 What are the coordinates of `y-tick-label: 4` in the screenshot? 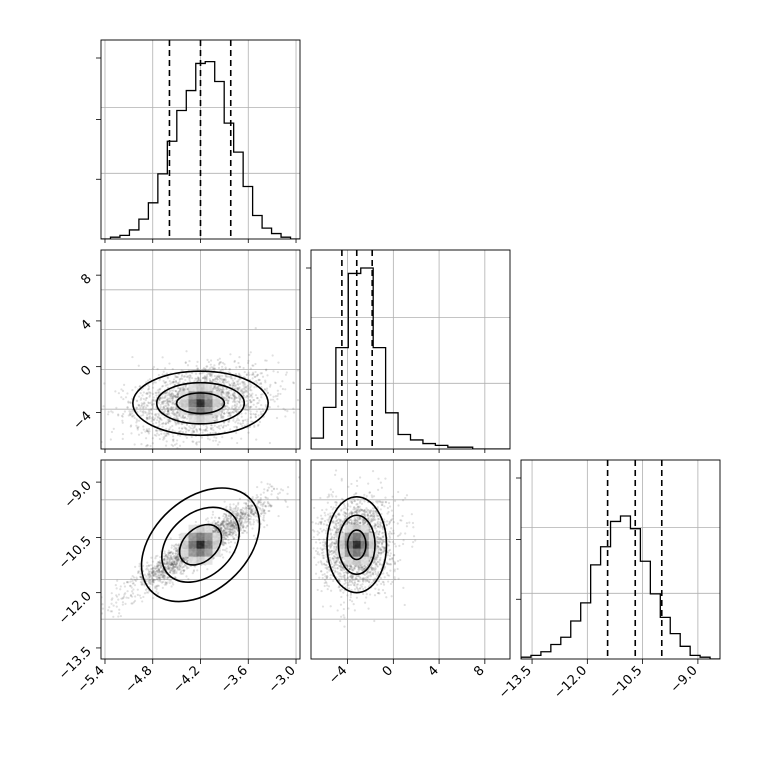 It's located at (86, 325).